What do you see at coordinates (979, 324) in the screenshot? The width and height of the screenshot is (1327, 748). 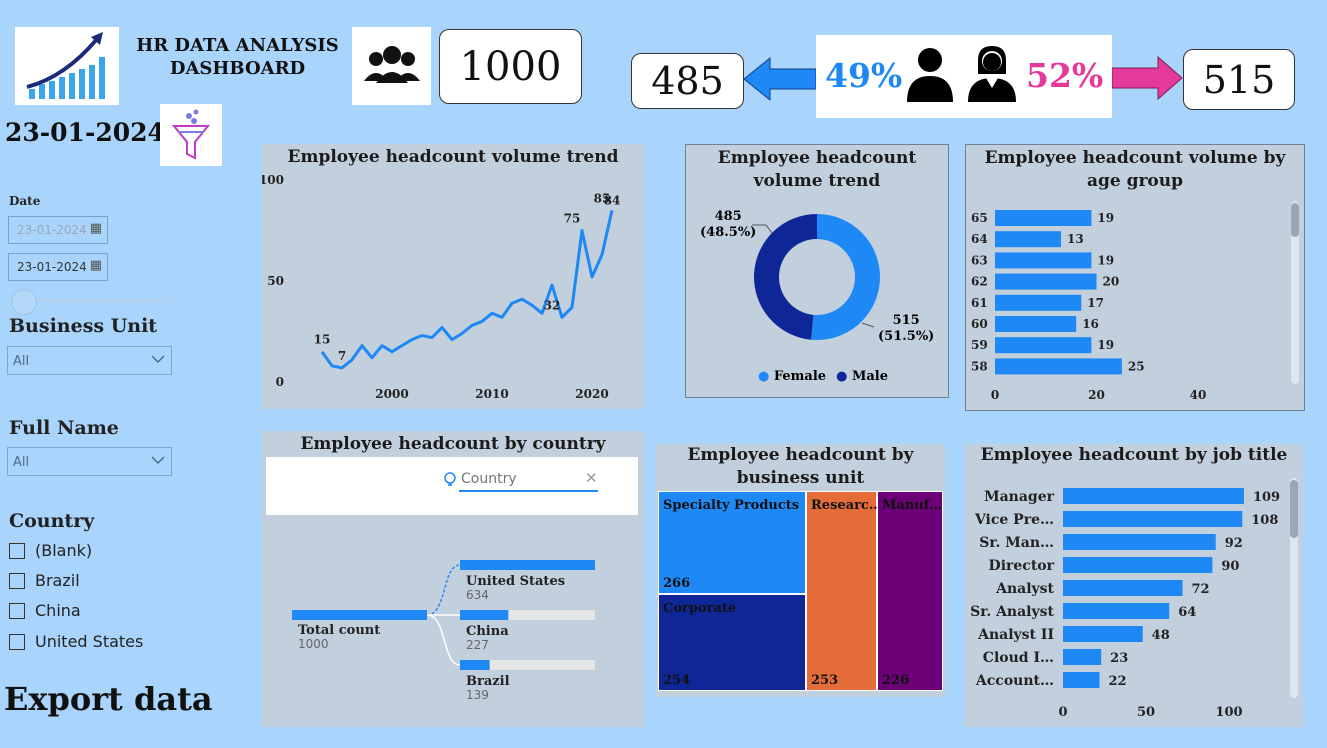 I see `age-category-label: 60` at bounding box center [979, 324].